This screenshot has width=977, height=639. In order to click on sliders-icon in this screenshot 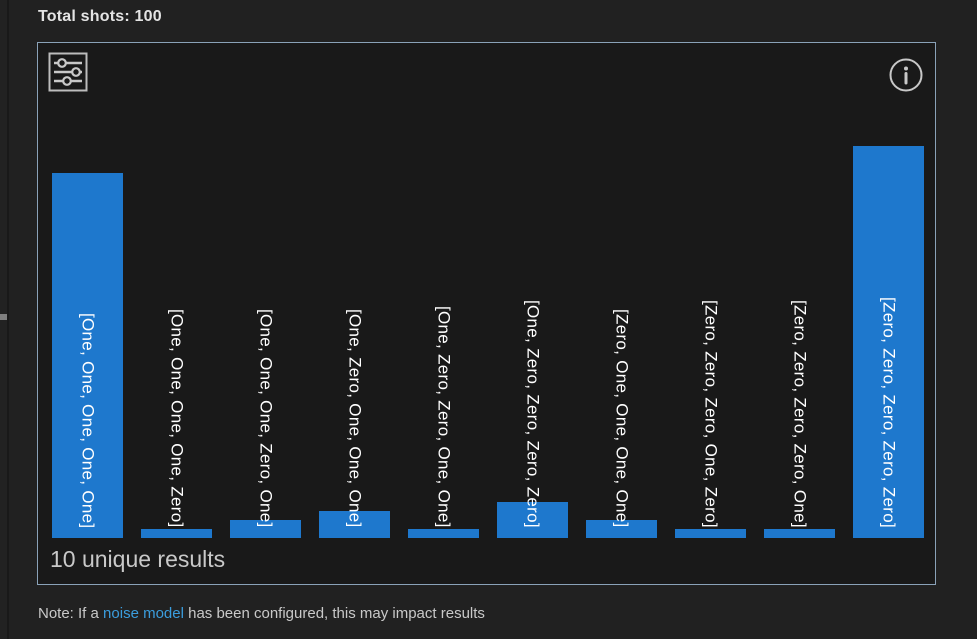, I will do `click(68, 74)`.